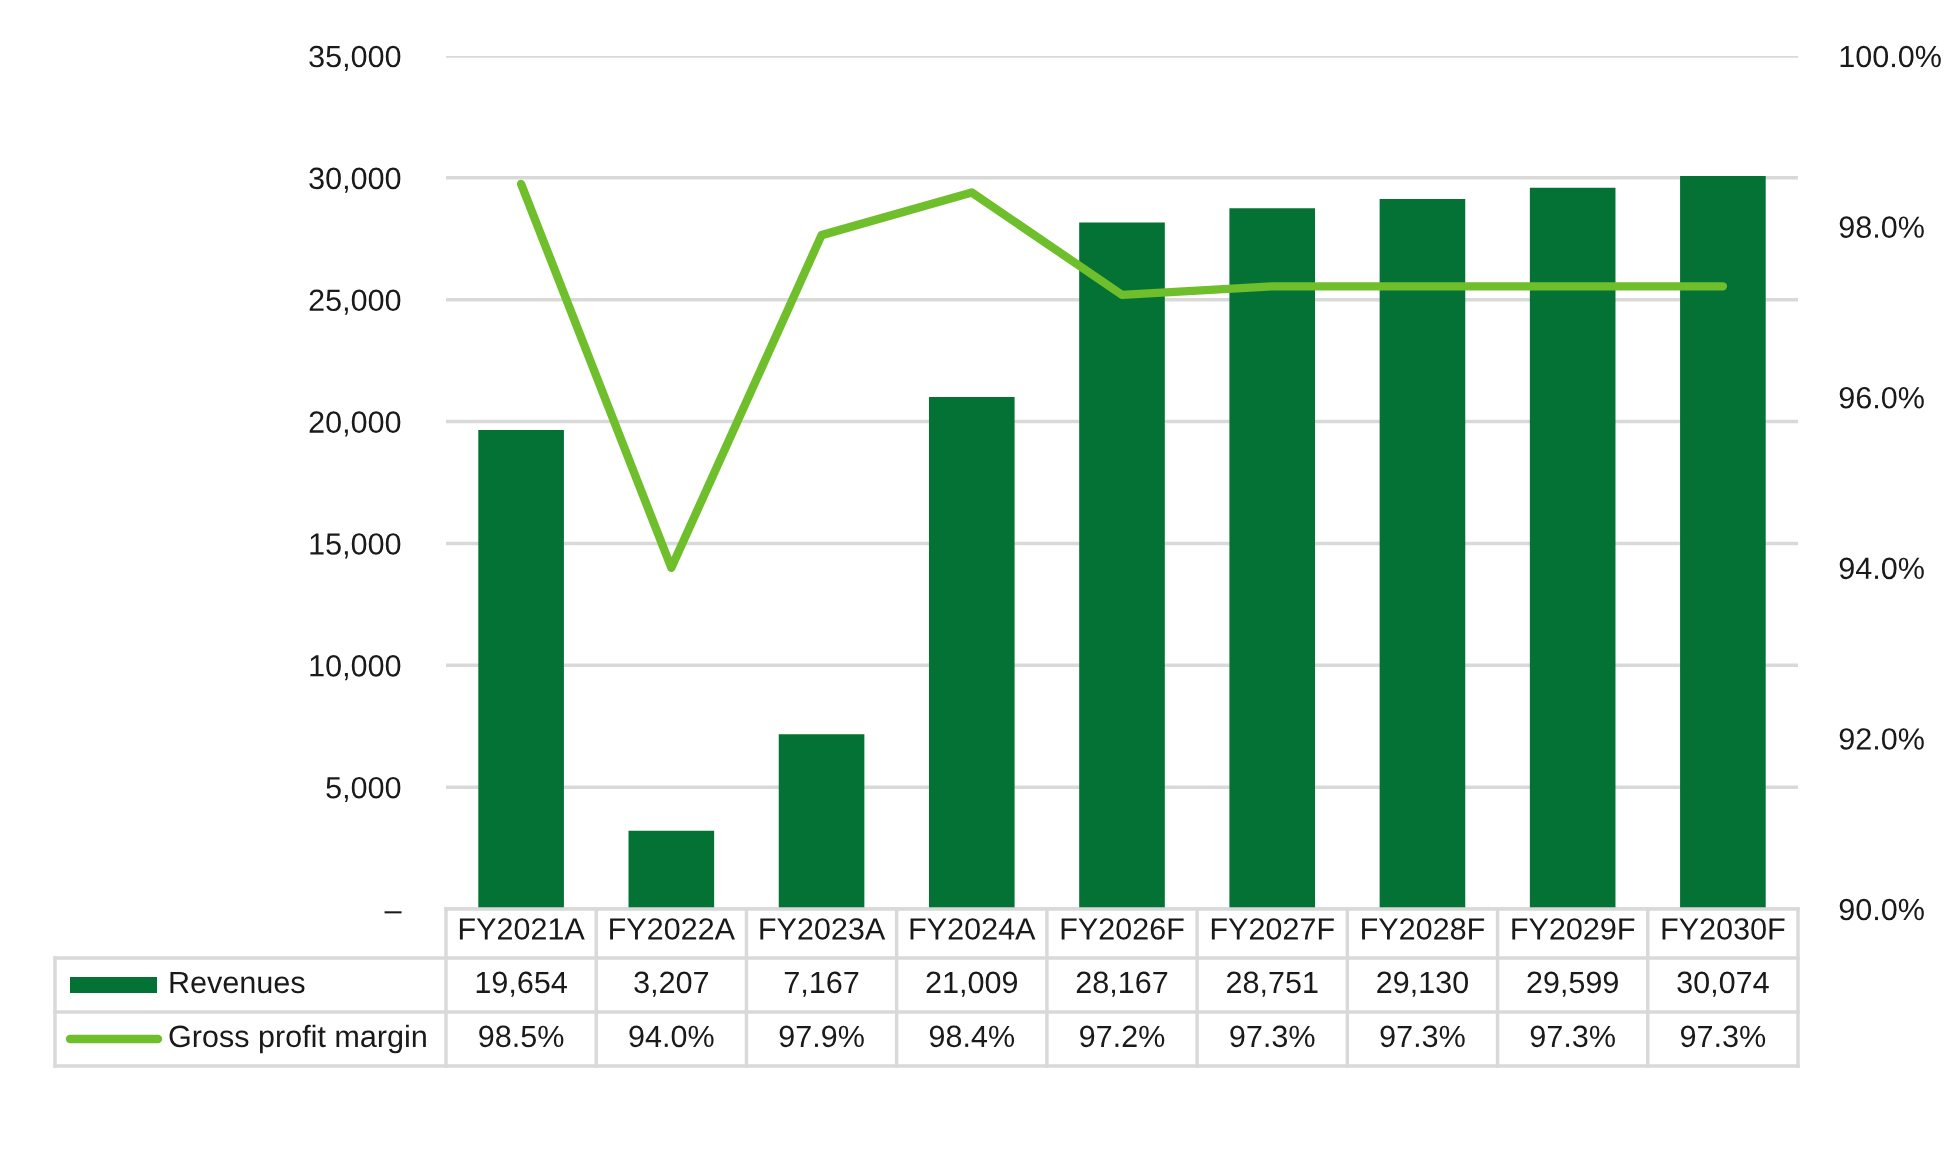 The image size is (1953, 1153). What do you see at coordinates (521, 984) in the screenshot?
I see `data-label: 19,654` at bounding box center [521, 984].